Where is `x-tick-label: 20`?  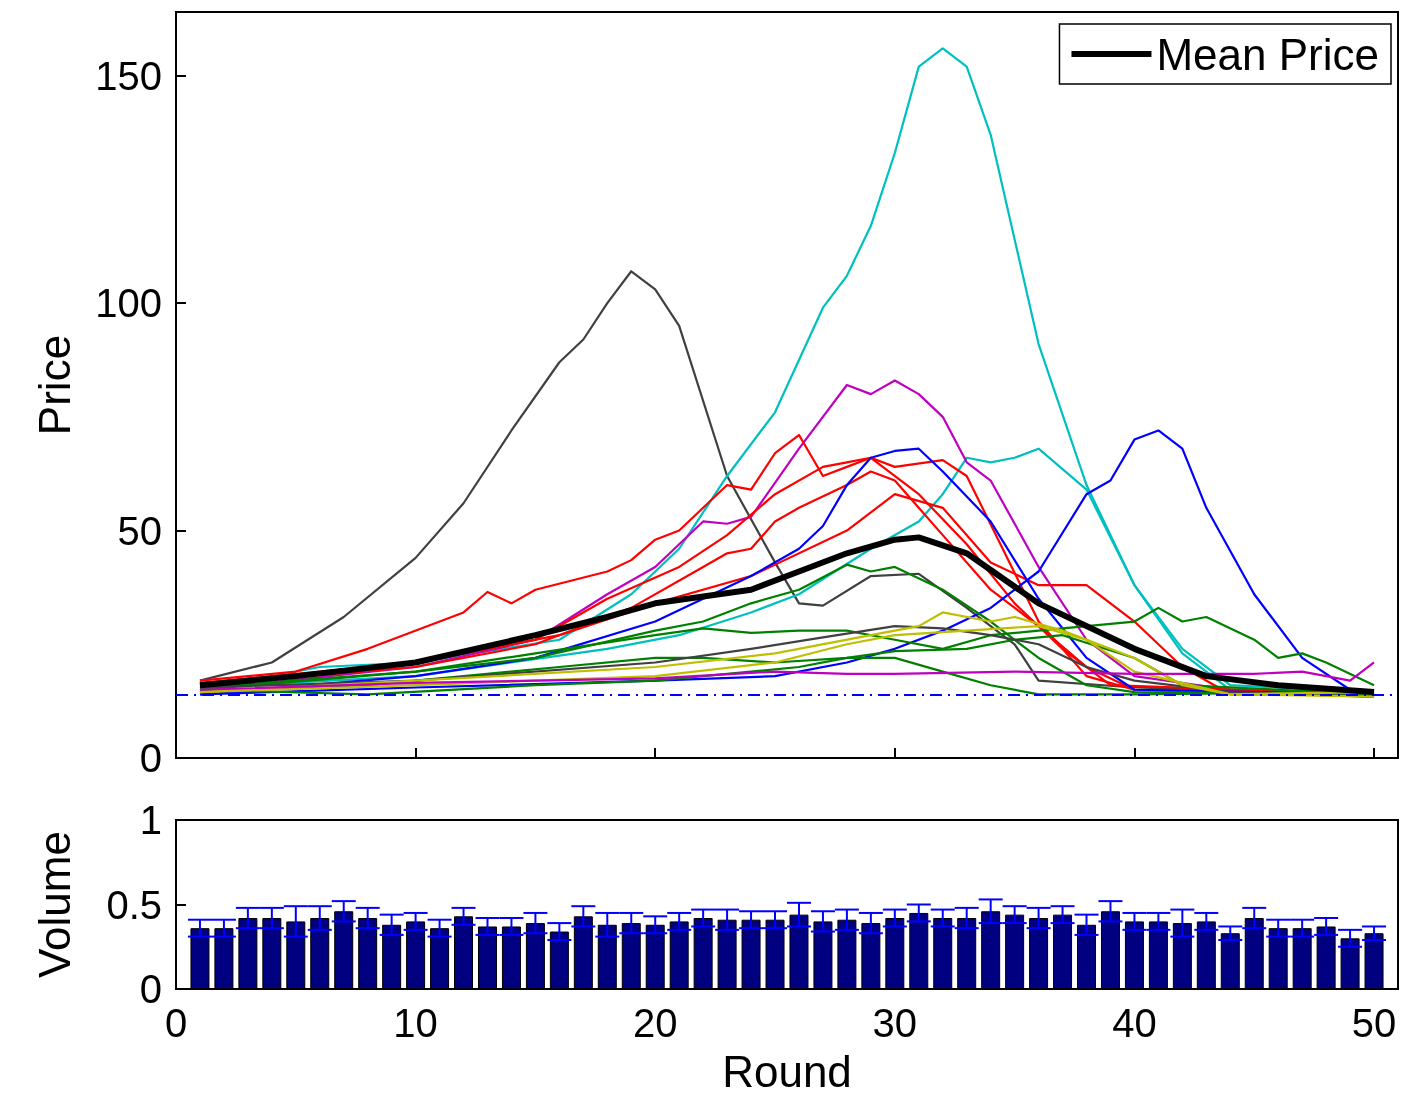 x-tick-label: 20 is located at coordinates (655, 1023).